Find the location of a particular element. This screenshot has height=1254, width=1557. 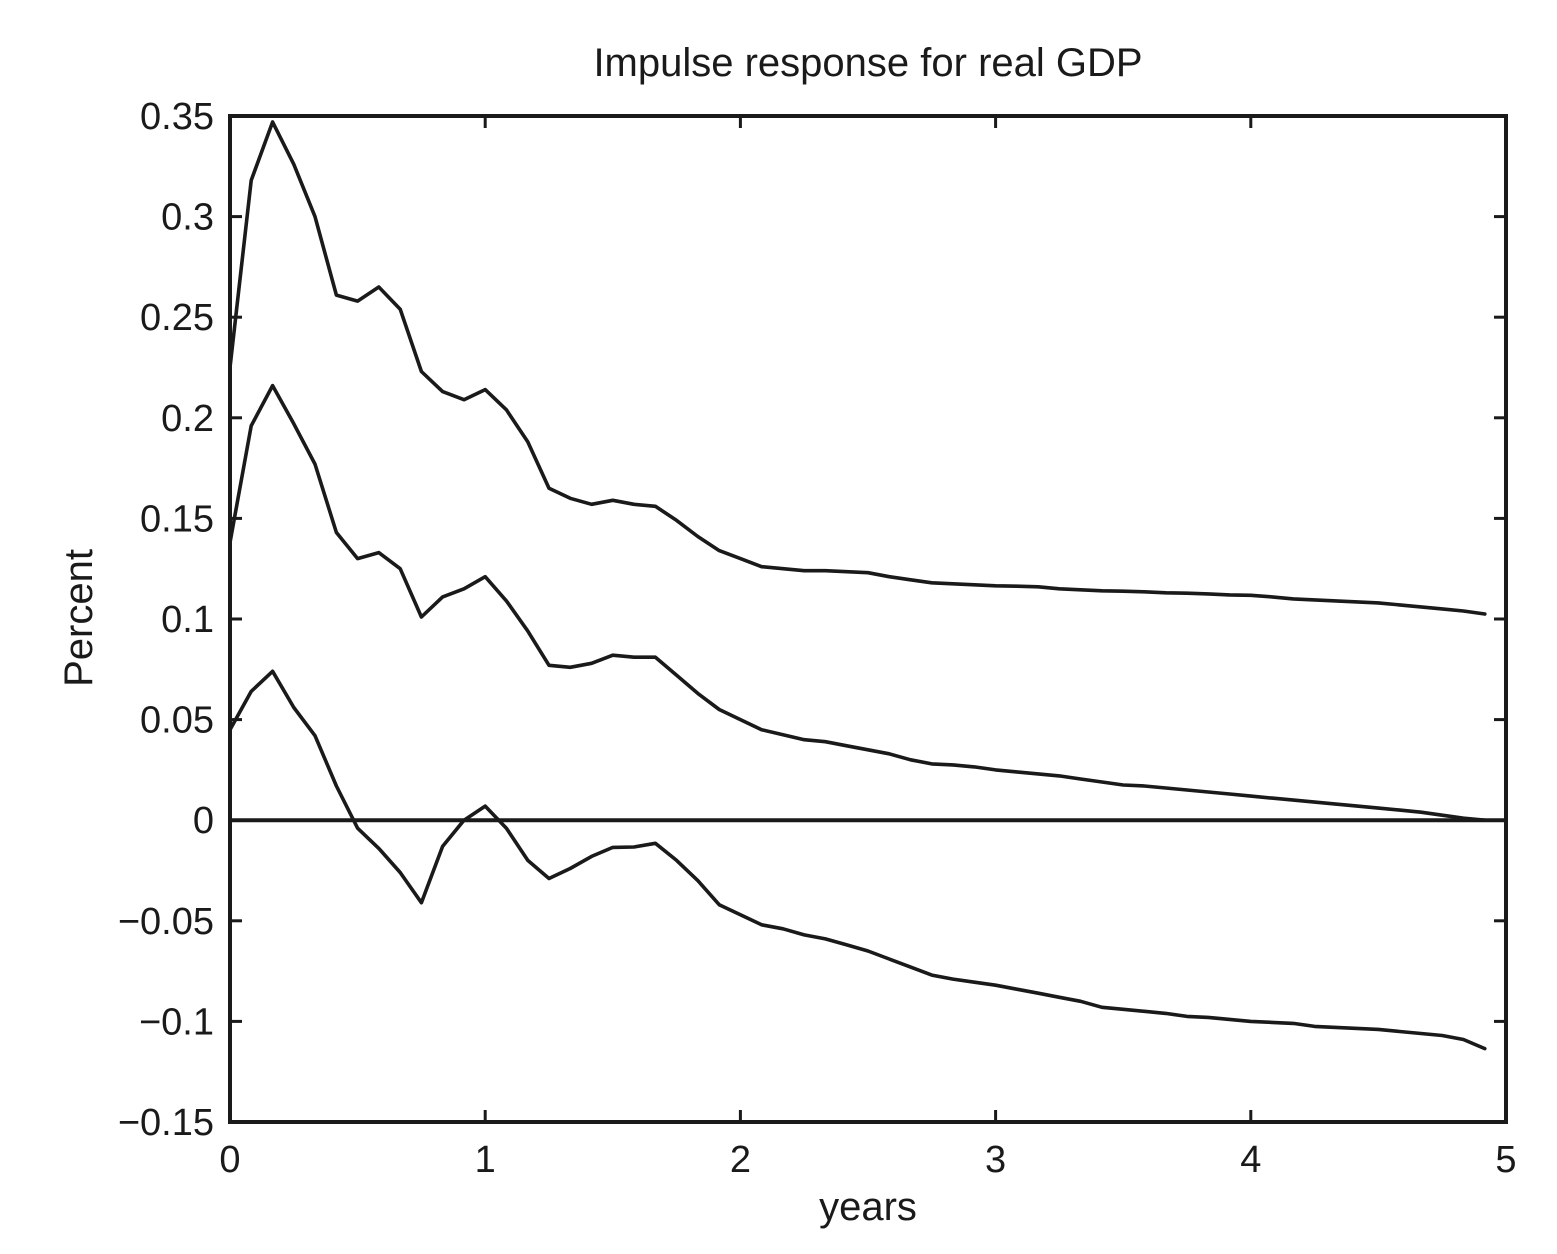

chart-title: Impulse response for real GDP is located at coordinates (867, 63).